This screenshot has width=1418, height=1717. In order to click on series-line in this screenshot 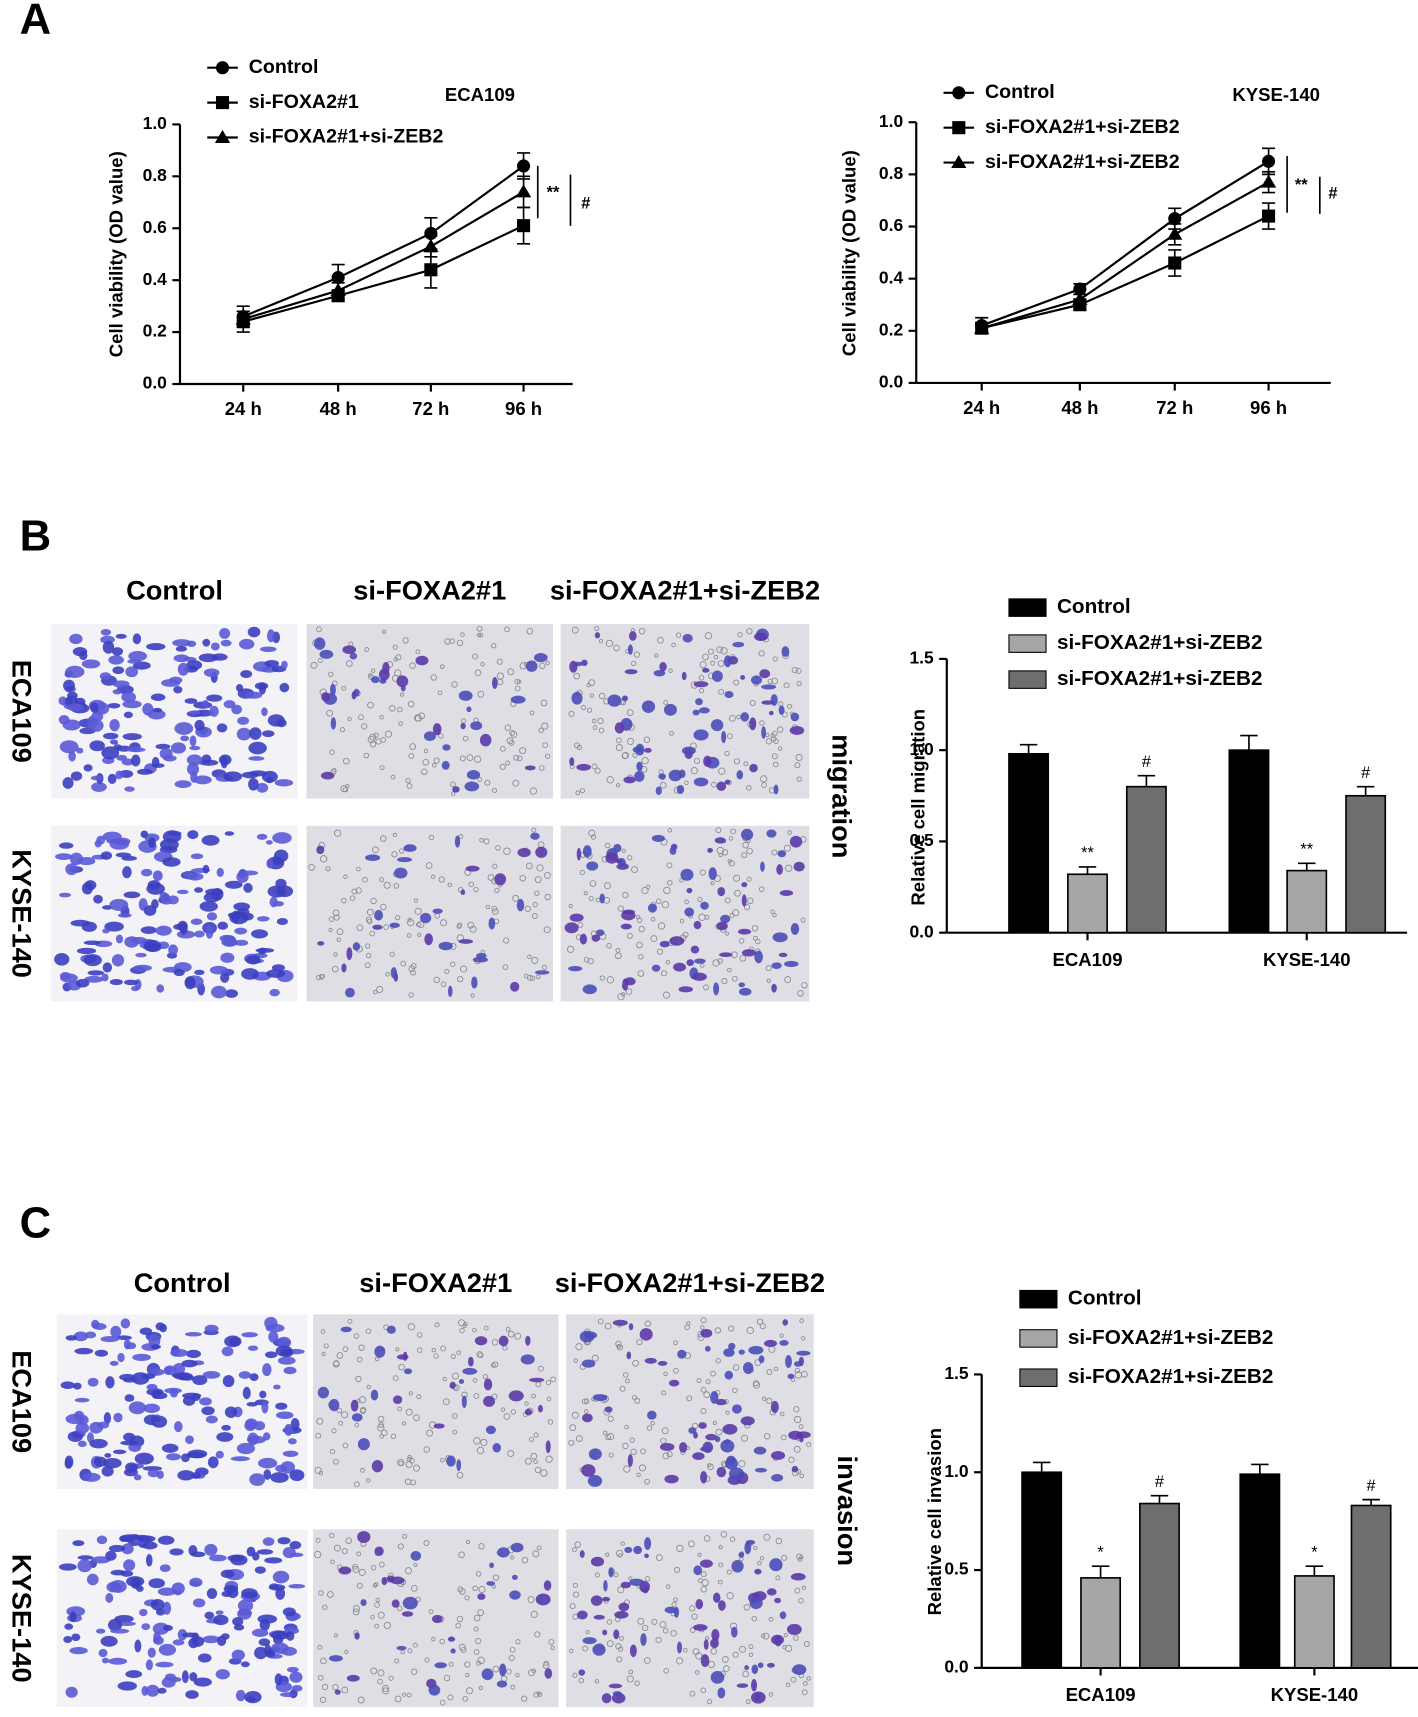, I will do `click(1125, 255)`.